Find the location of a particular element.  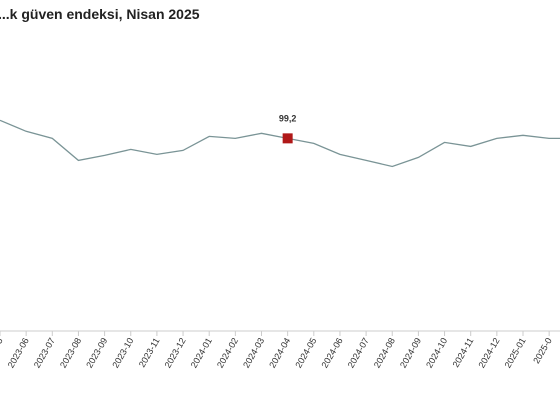

x-tick-label: 2023-07 is located at coordinates (44, 353).